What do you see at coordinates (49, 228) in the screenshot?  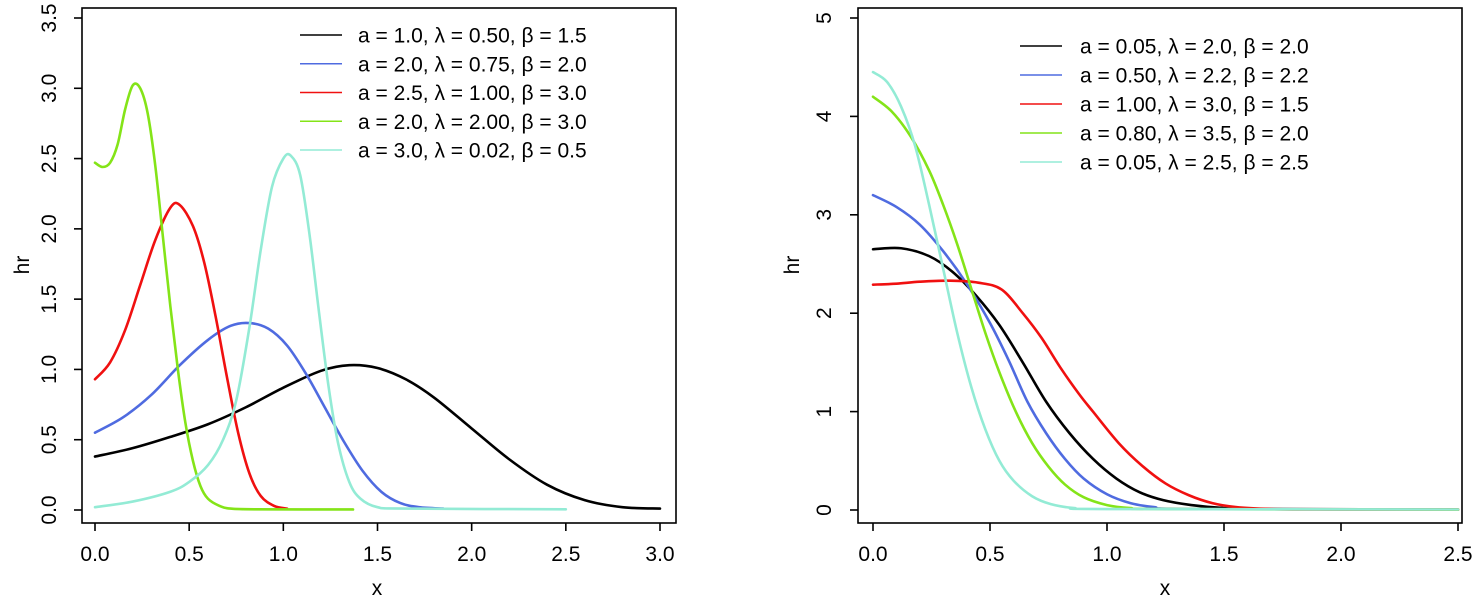 I see `y-tick-label: 2.0` at bounding box center [49, 228].